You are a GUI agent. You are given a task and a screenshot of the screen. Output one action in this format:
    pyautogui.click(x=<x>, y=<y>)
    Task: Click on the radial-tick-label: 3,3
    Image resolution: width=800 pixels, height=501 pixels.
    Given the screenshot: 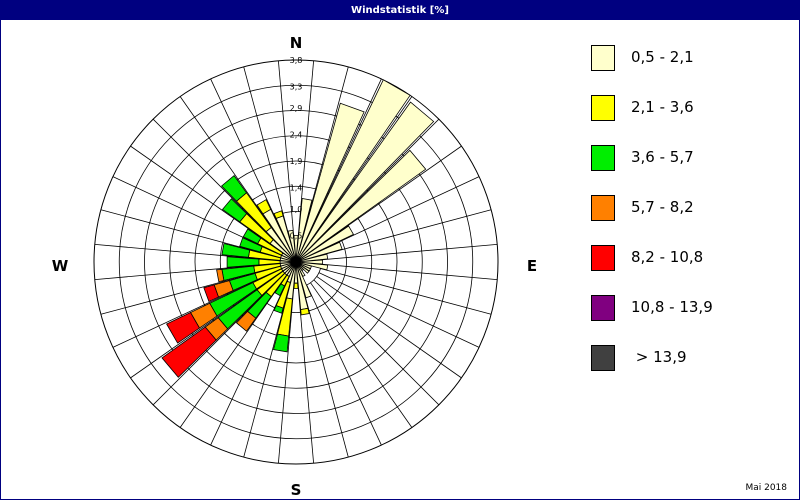 What is the action you would take?
    pyautogui.click(x=296, y=87)
    